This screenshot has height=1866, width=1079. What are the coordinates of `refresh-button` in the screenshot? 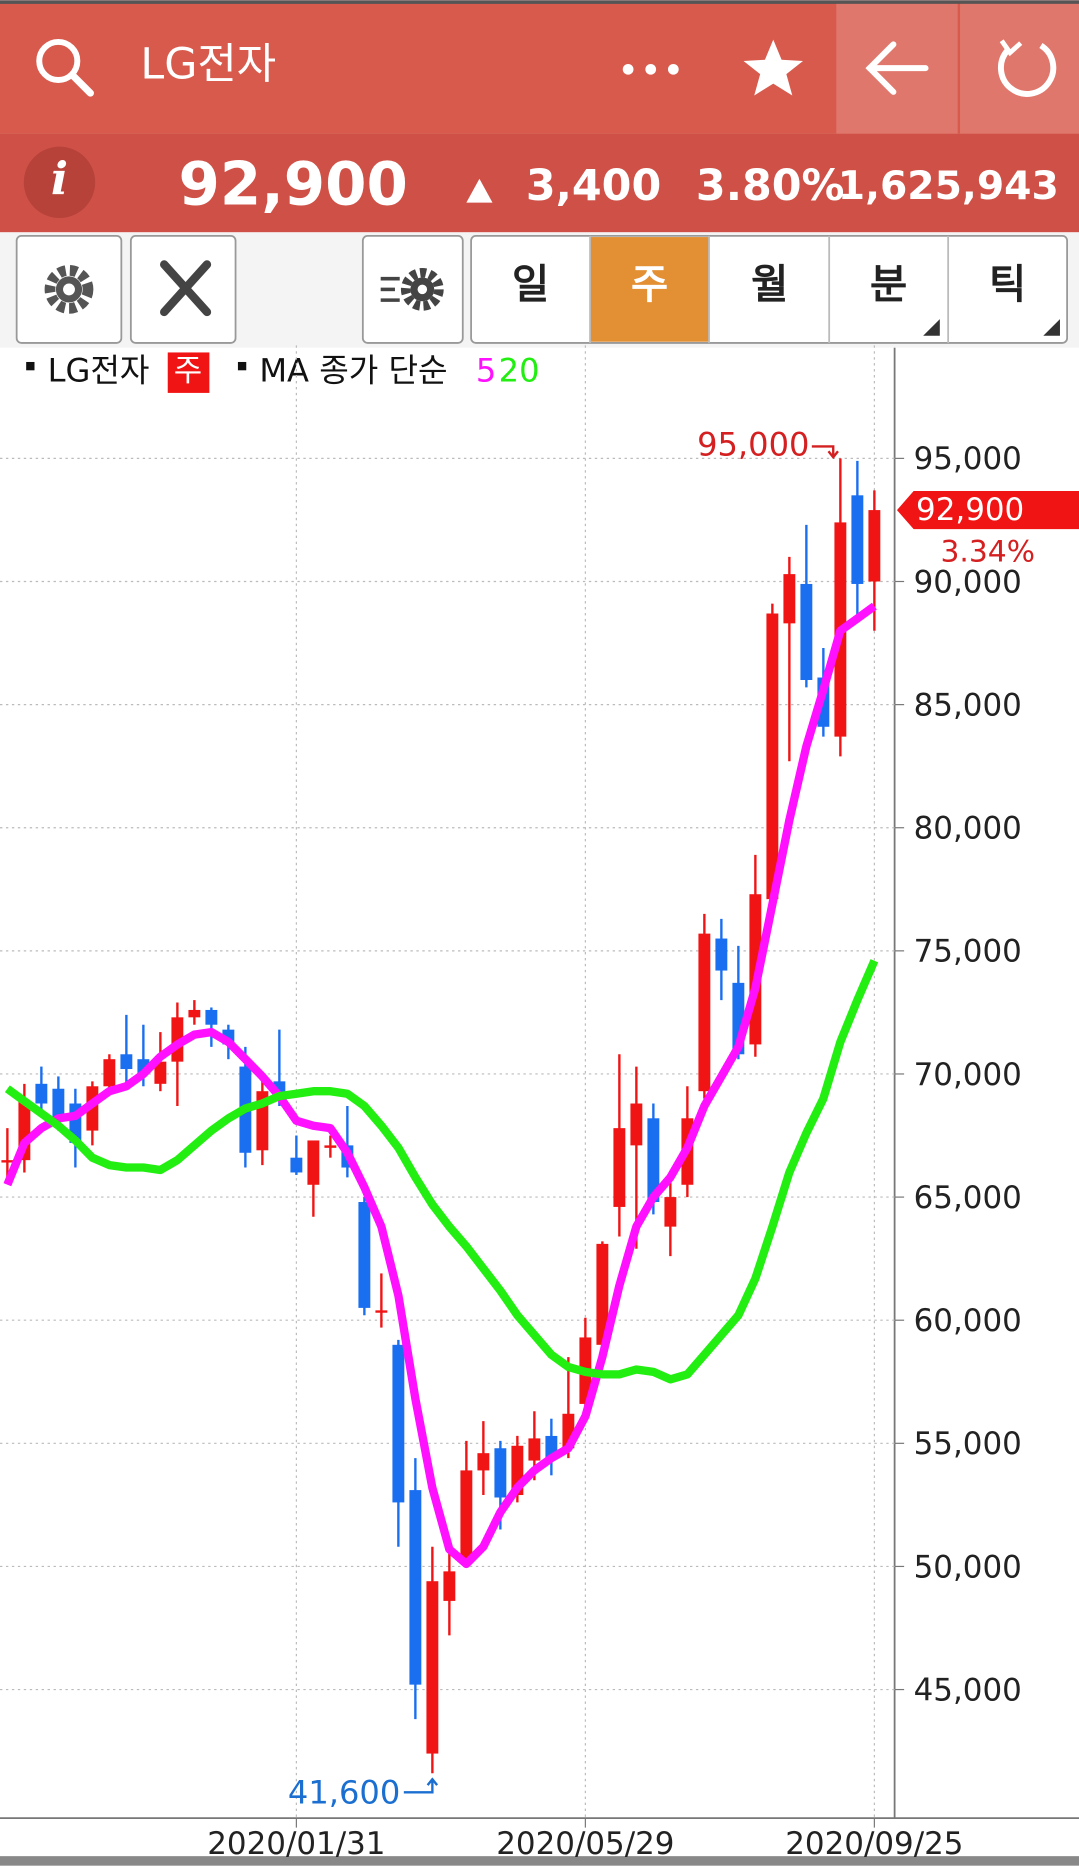 It's located at (1019, 68).